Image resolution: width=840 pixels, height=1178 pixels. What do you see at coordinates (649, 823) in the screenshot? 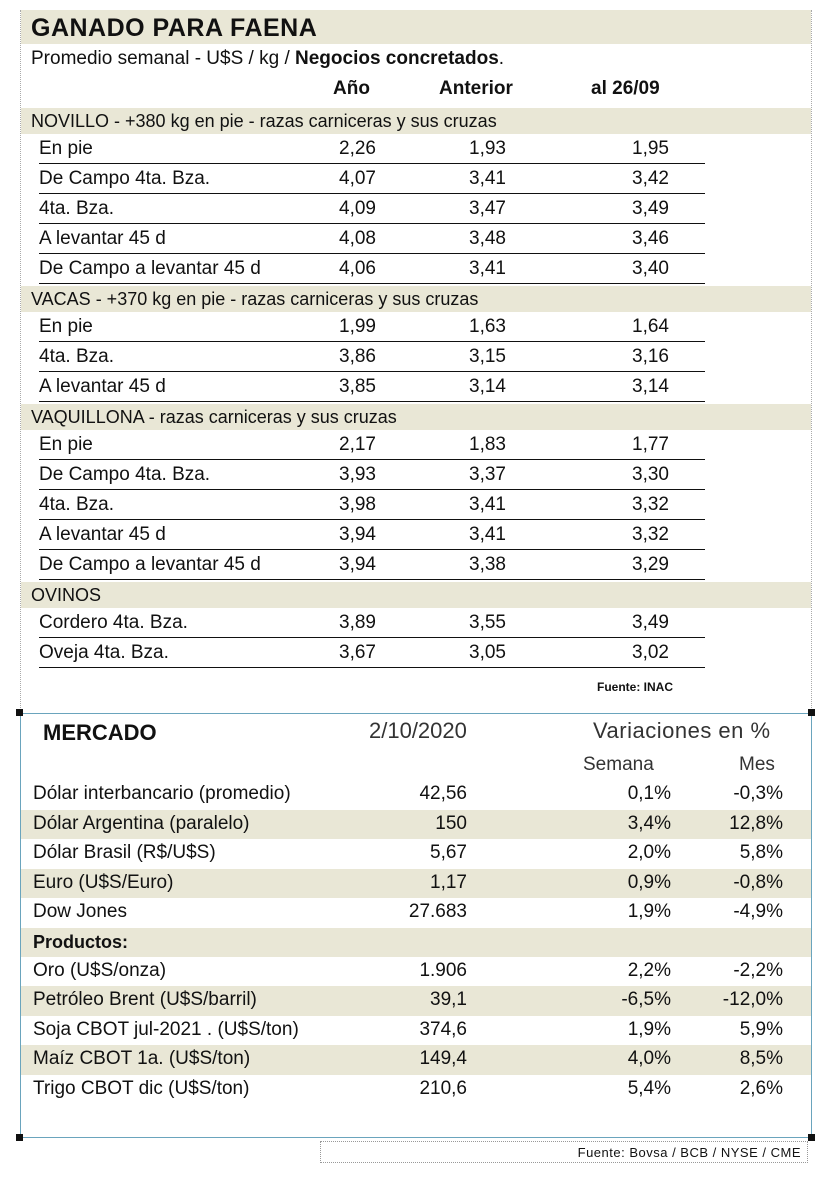
I see `week-change: 3,4%` at bounding box center [649, 823].